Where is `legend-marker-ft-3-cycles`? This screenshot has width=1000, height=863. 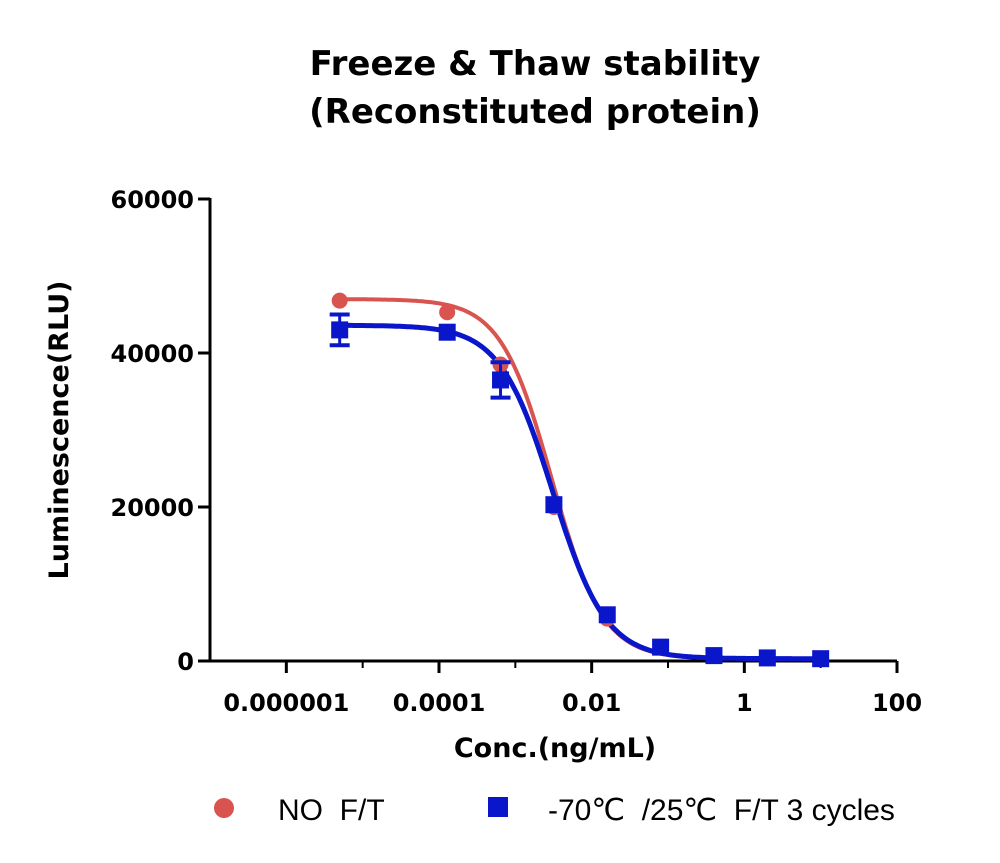 legend-marker-ft-3-cycles is located at coordinates (498, 807).